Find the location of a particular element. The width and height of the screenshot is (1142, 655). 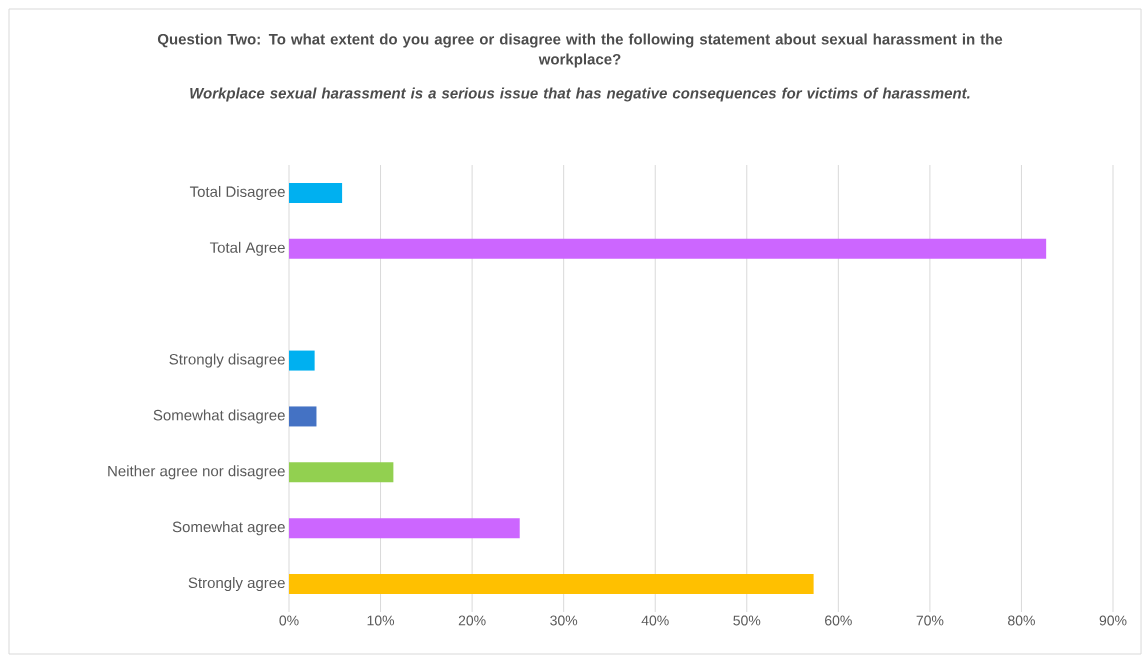

x-tick-label: 40% is located at coordinates (655, 620).